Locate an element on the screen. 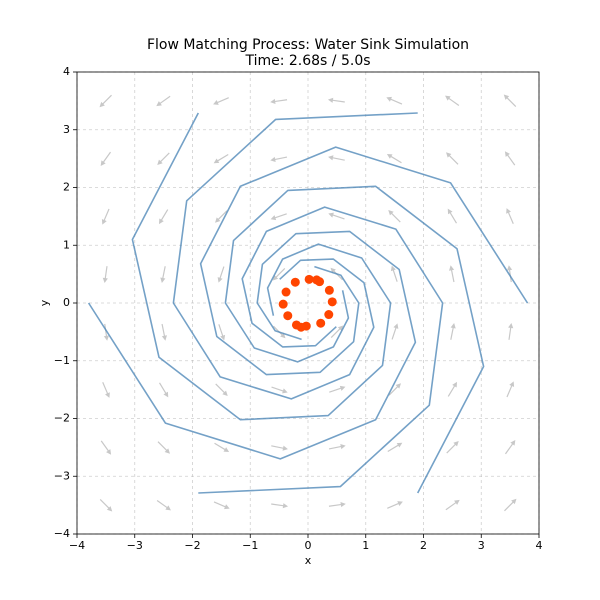 The height and width of the screenshot is (600, 600). x-tick-label: −2 is located at coordinates (192, 545).